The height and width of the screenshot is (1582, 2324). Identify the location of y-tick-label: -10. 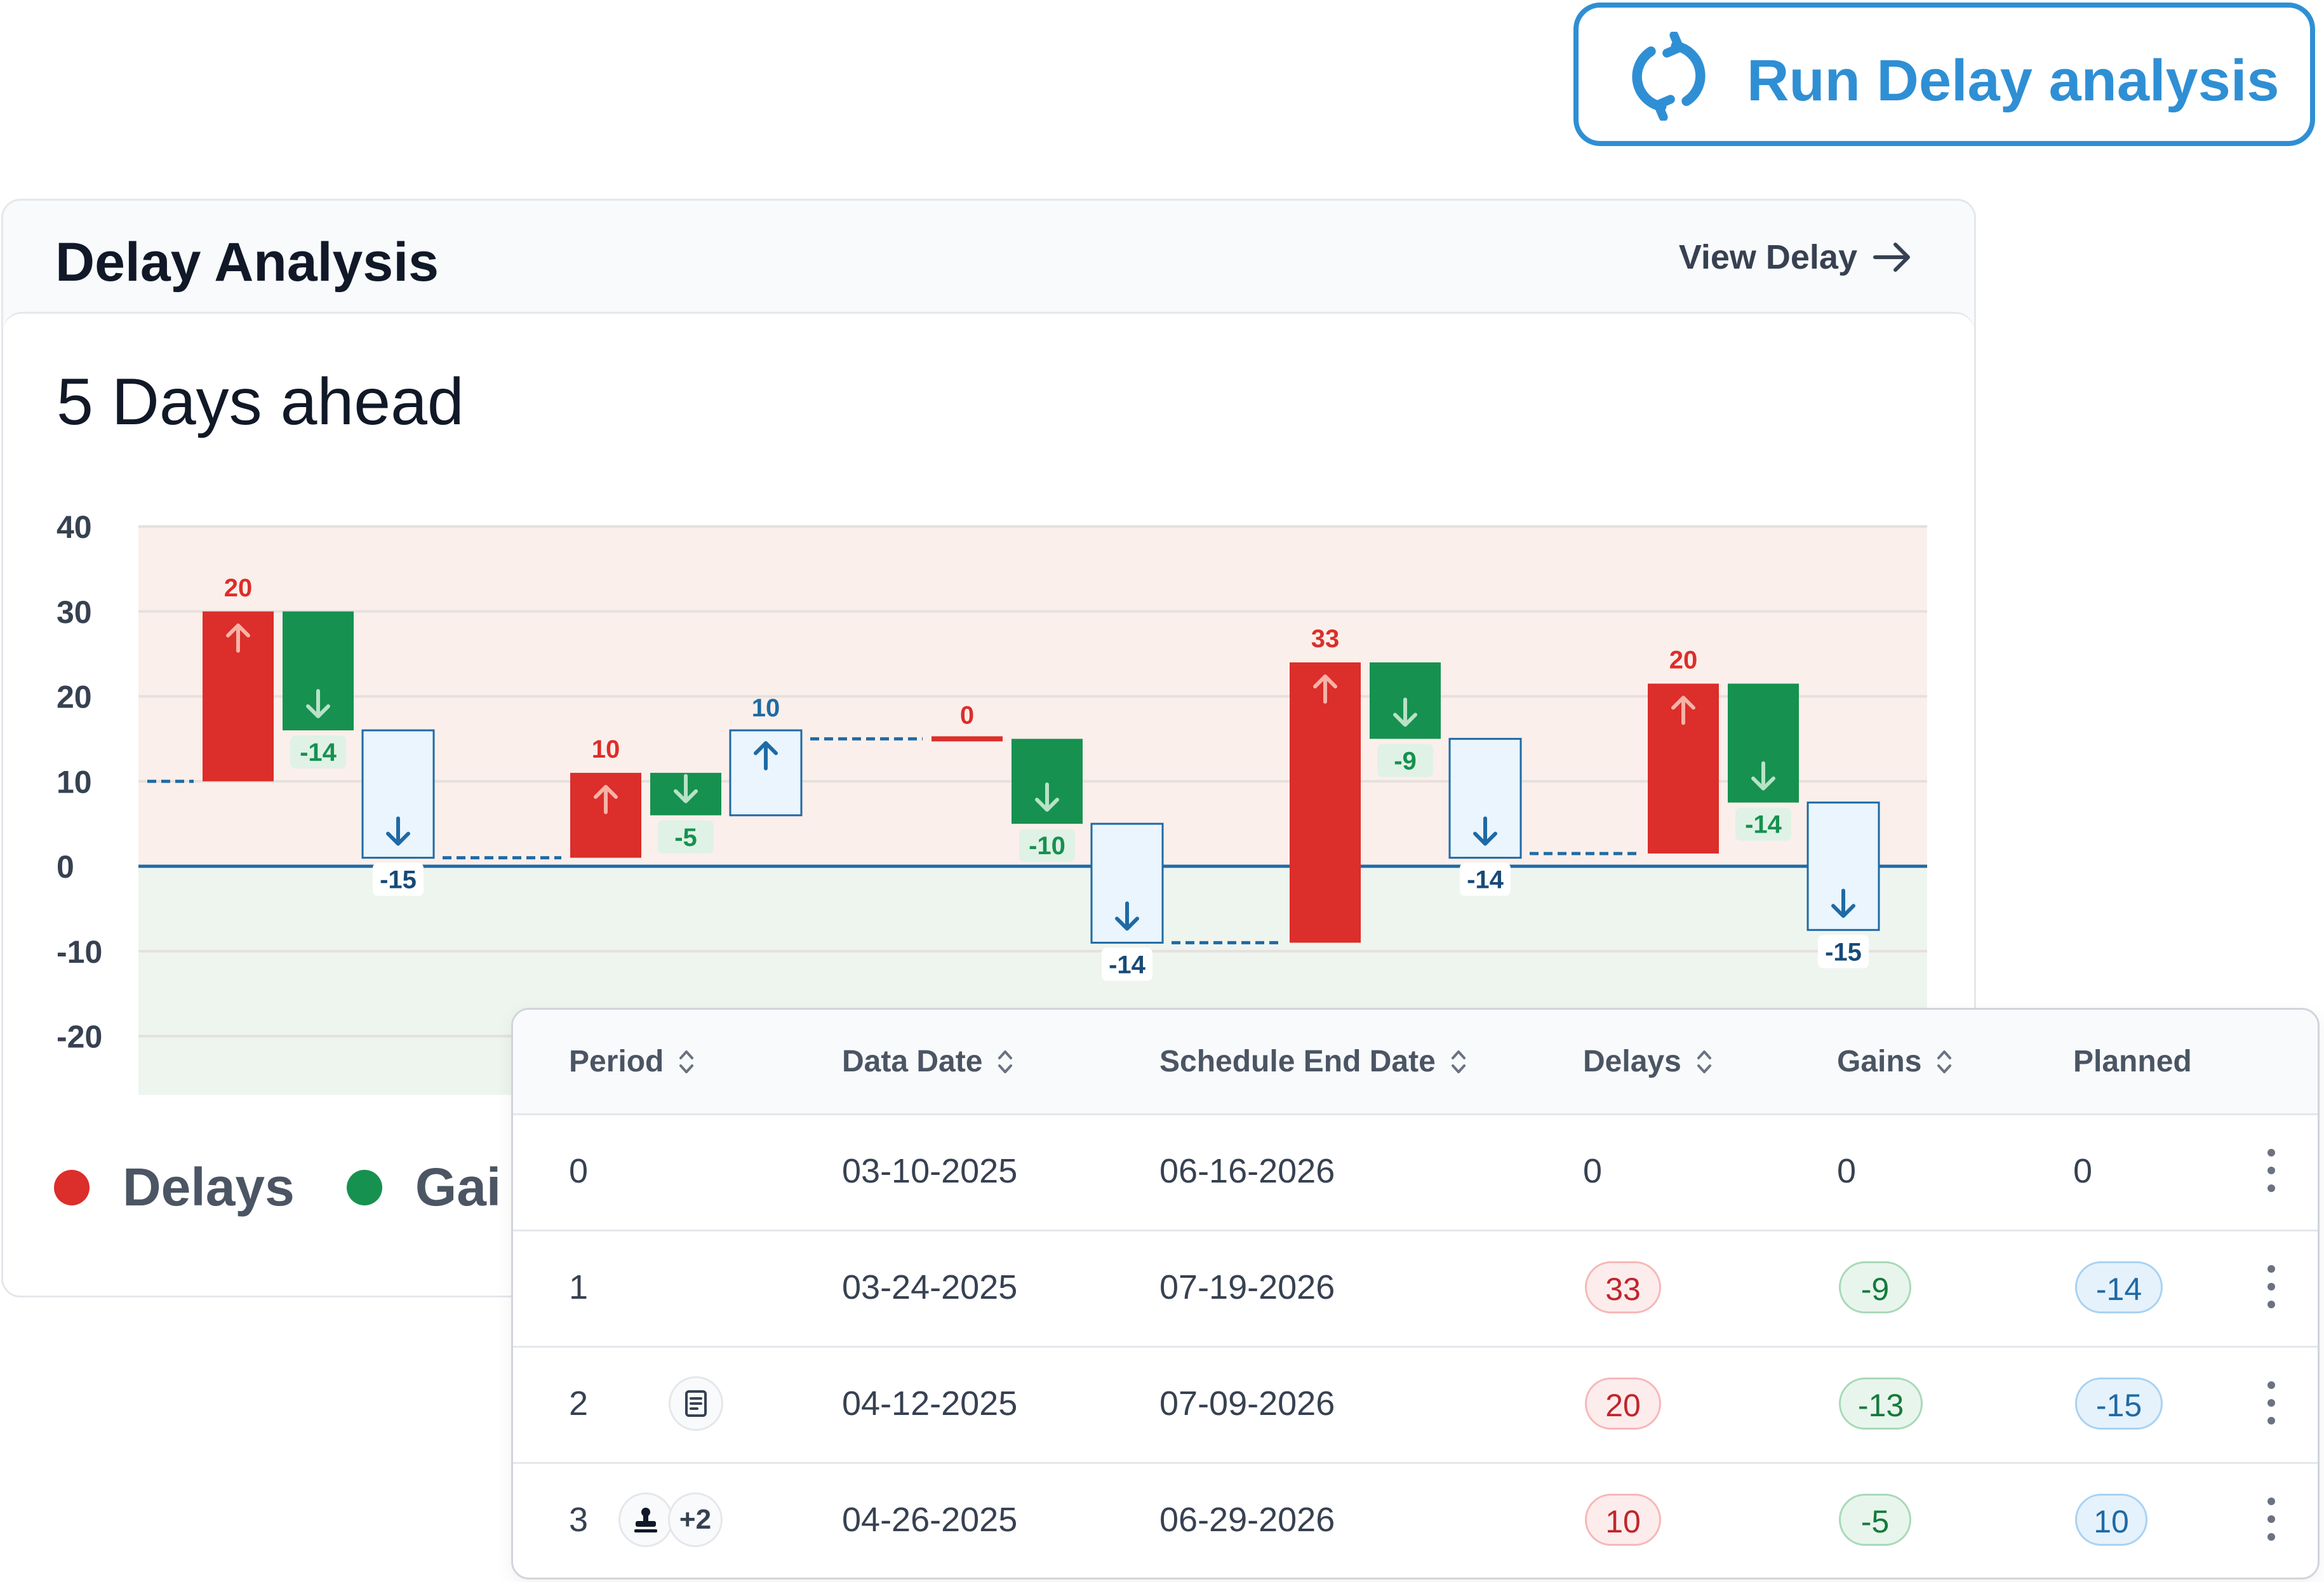
(79, 952).